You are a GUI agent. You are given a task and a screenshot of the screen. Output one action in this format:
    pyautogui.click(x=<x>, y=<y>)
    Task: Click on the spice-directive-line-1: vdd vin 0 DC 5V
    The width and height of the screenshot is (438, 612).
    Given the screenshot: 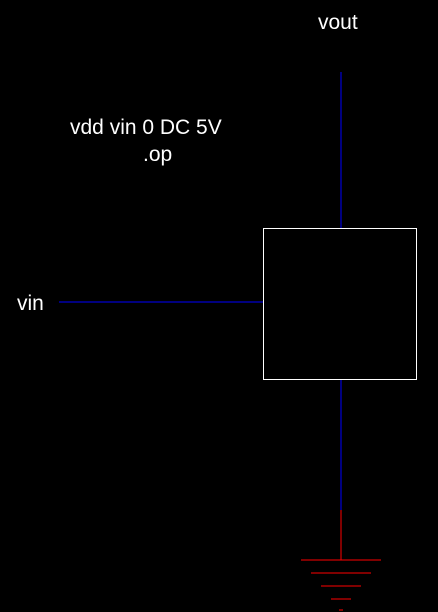 What is the action you would take?
    pyautogui.click(x=146, y=127)
    